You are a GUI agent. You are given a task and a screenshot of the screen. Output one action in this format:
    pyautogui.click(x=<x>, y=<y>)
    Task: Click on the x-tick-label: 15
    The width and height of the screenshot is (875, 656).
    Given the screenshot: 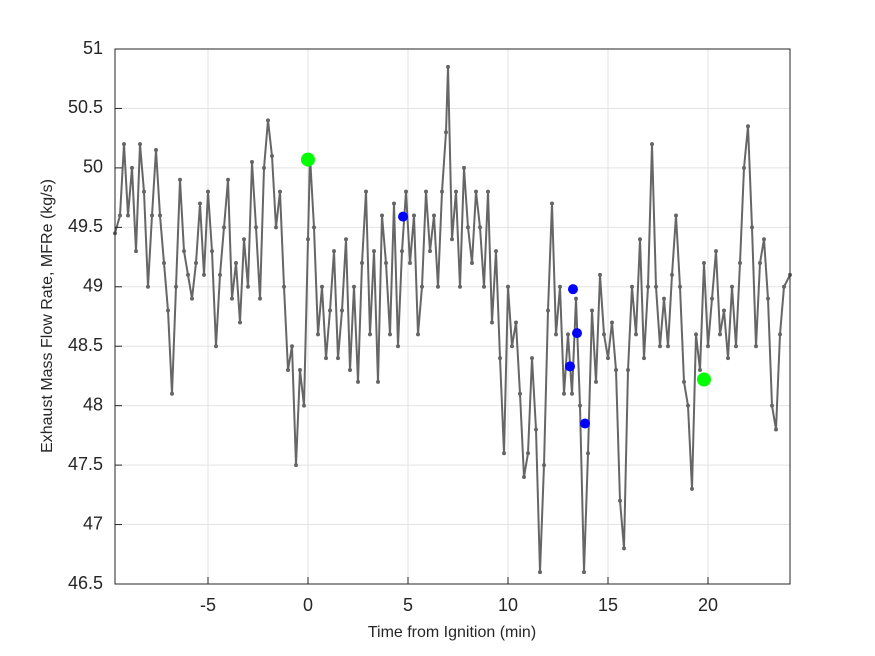 What is the action you would take?
    pyautogui.click(x=608, y=605)
    